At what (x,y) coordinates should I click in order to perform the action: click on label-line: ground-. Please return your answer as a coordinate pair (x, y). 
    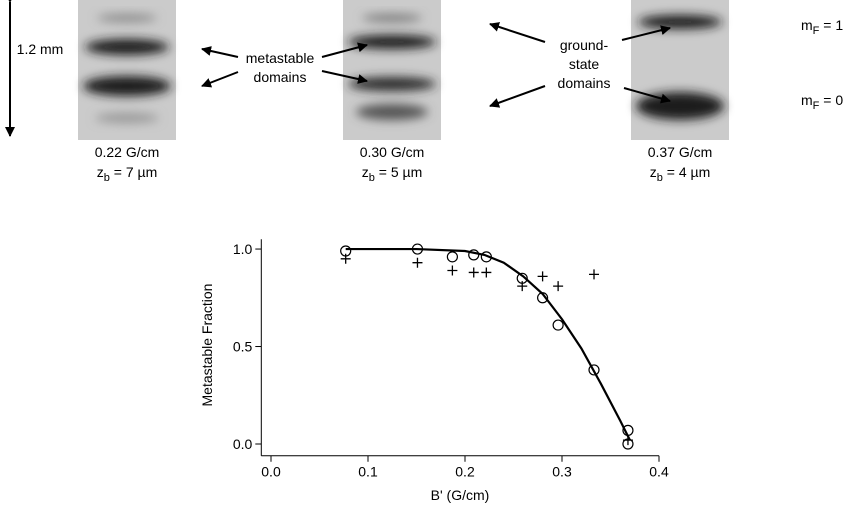
    Looking at the image, I should click on (584, 45).